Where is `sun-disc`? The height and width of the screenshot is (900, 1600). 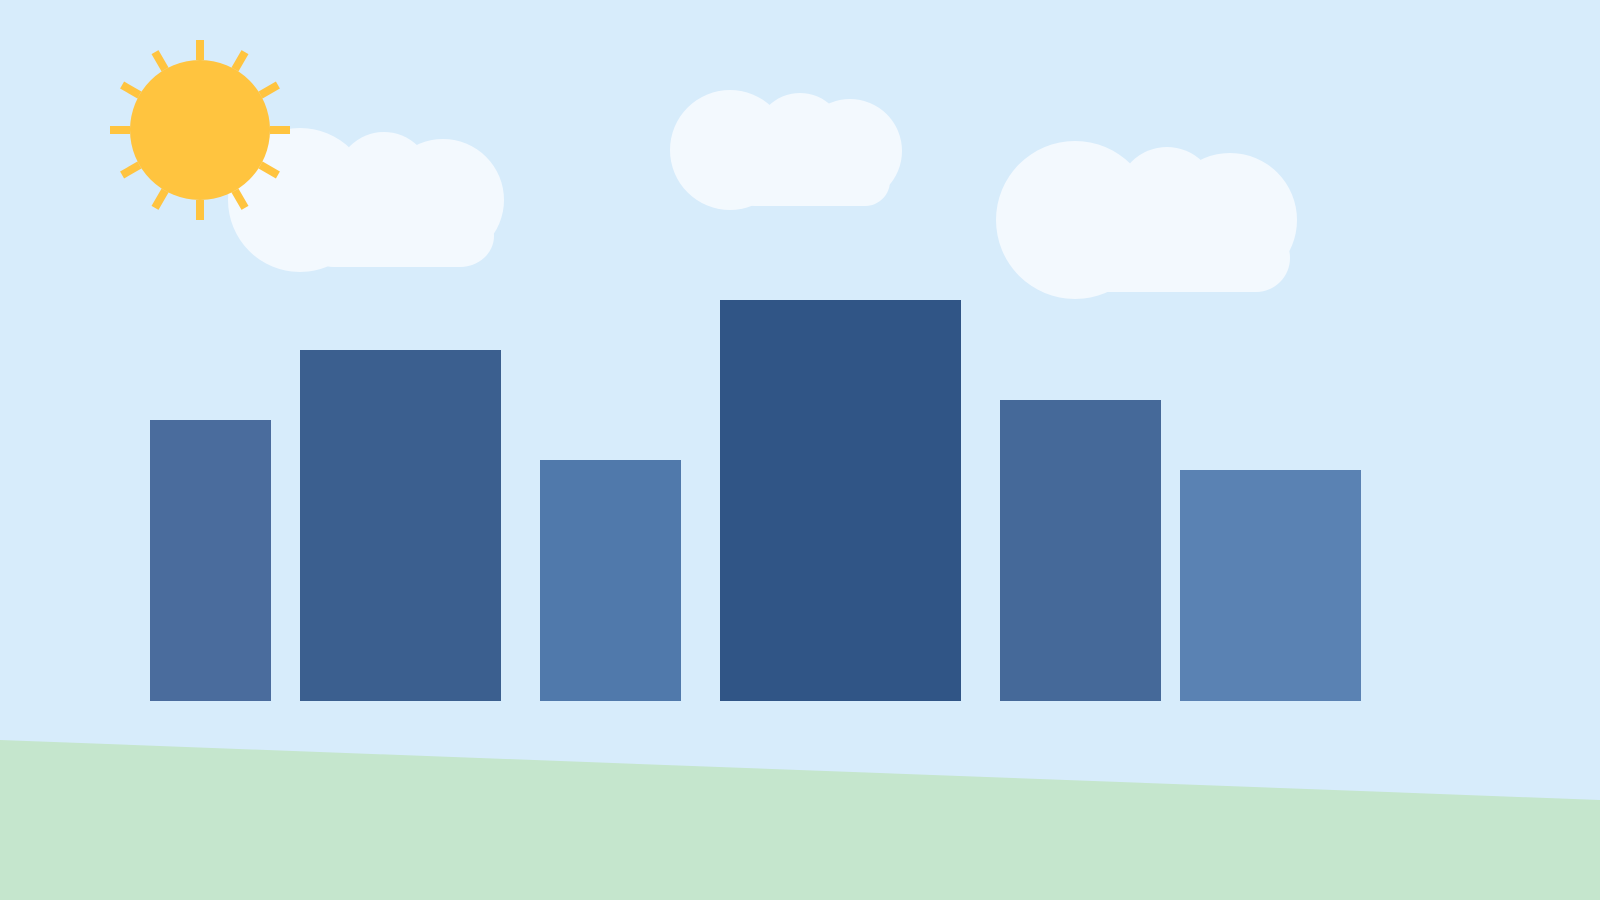 sun-disc is located at coordinates (200, 130).